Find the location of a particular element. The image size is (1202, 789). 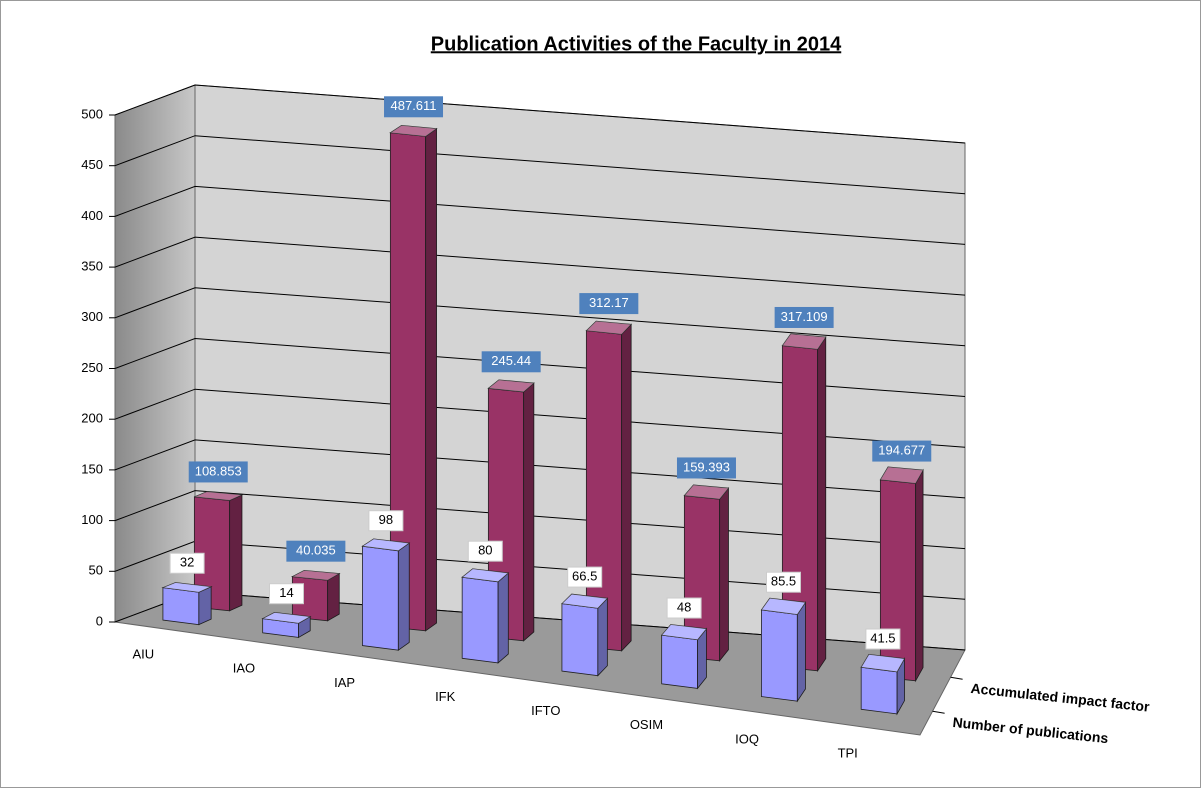

value-label: 159.393 is located at coordinates (706, 466).